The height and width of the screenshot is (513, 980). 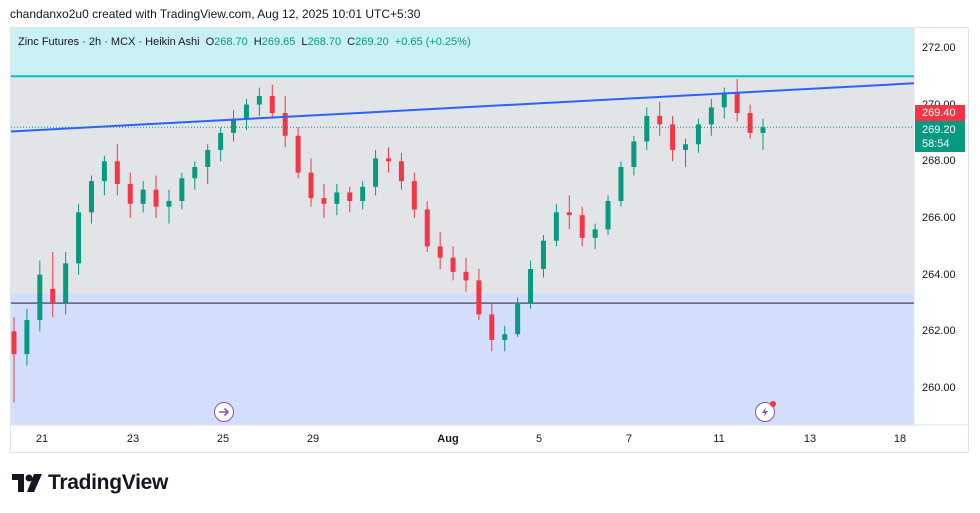 I want to click on tradingview-mark-icon, so click(x=27, y=483).